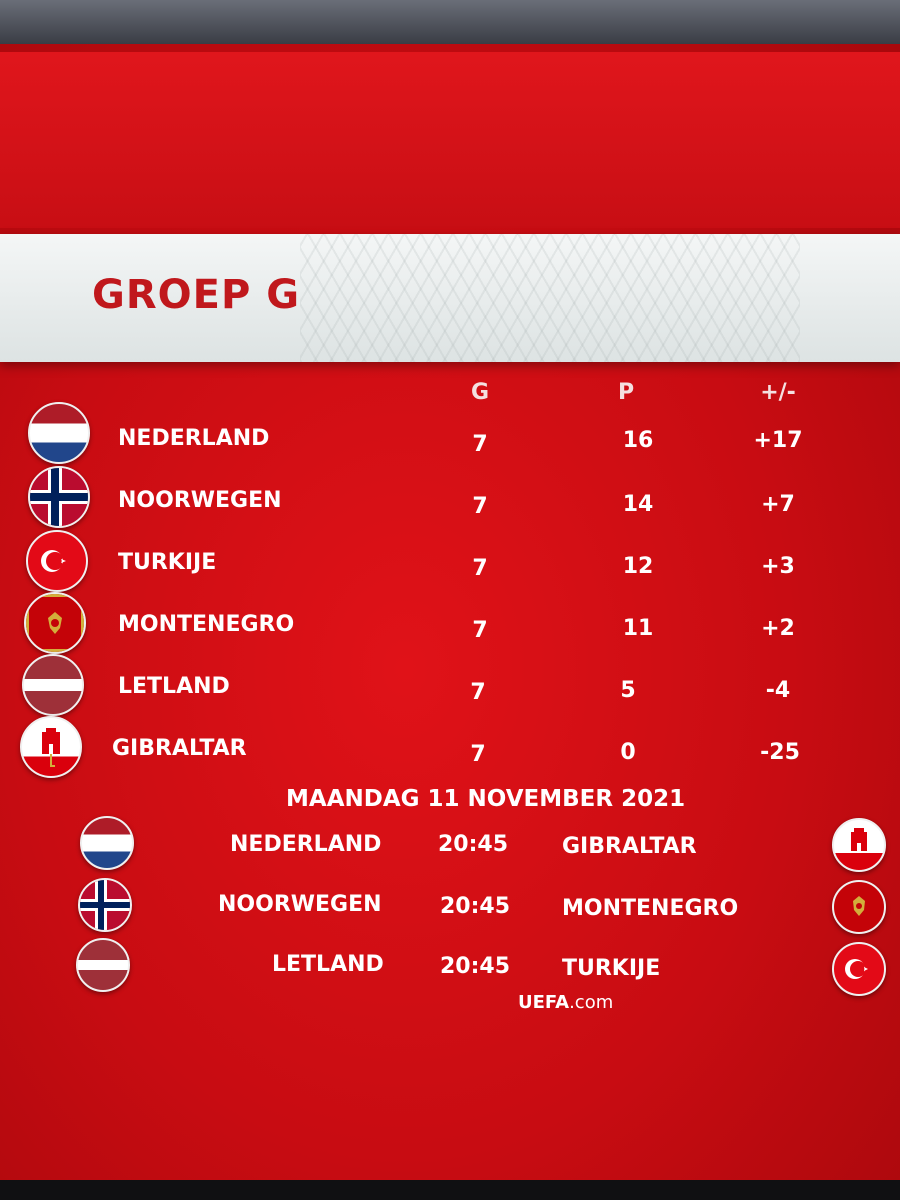 This screenshot has width=900, height=1200. What do you see at coordinates (300, 904) in the screenshot?
I see `fixture-home-team: NOORWEGEN` at bounding box center [300, 904].